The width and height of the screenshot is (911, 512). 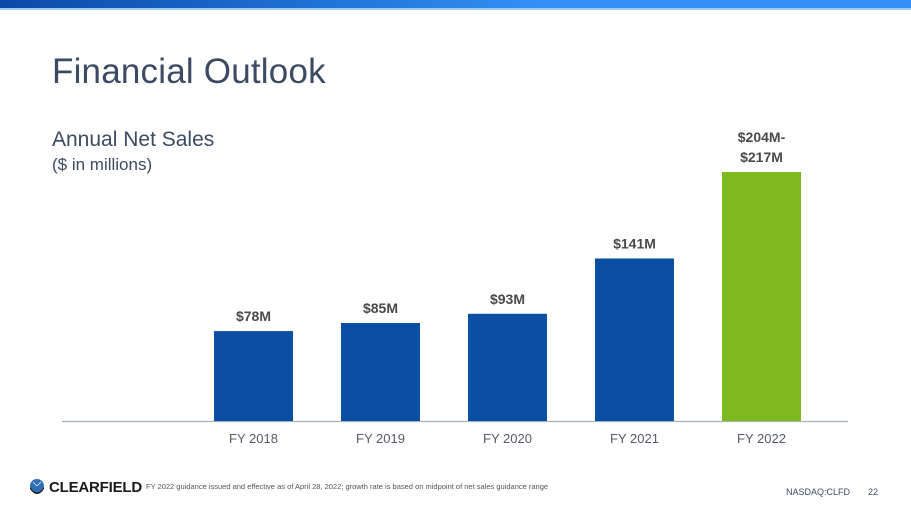 What do you see at coordinates (189, 71) in the screenshot?
I see `page-title: Financial Outlook` at bounding box center [189, 71].